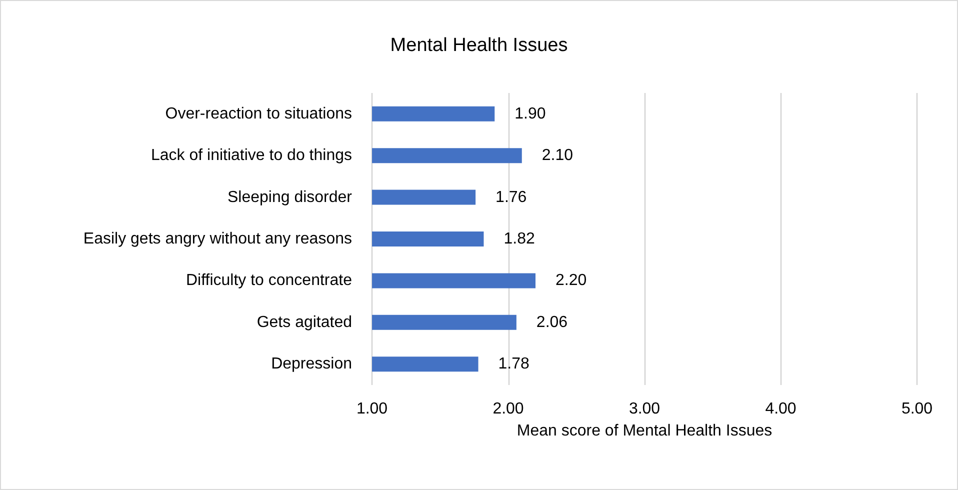  What do you see at coordinates (644, 409) in the screenshot?
I see `x-tick-label: 3.00` at bounding box center [644, 409].